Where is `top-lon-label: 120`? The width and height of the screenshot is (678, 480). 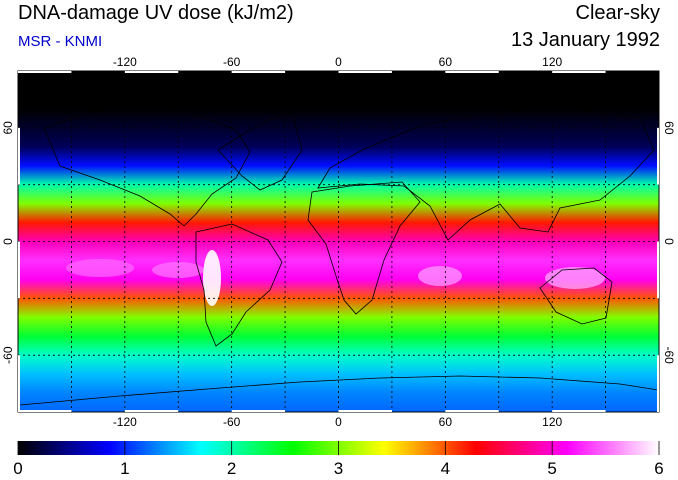 top-lon-label: 120 is located at coordinates (552, 62).